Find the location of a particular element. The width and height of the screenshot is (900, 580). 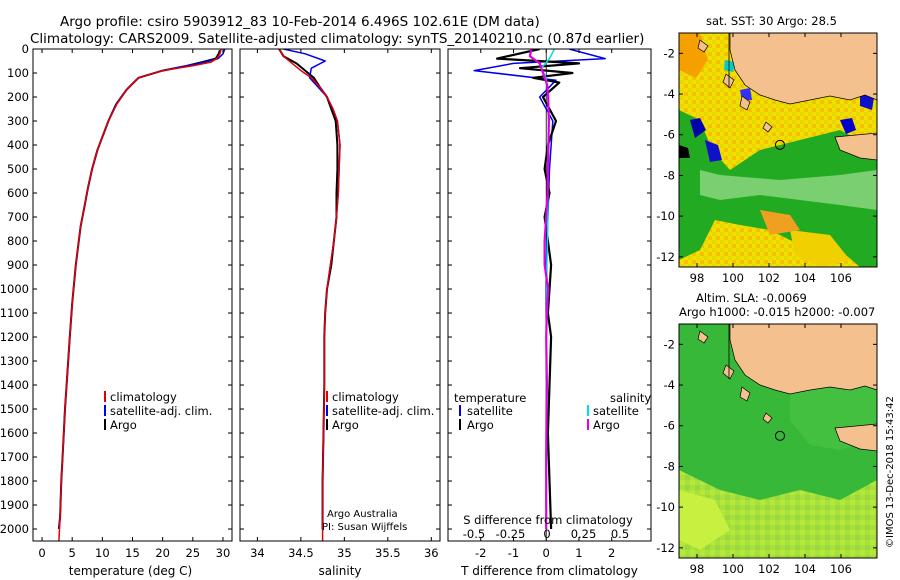

salinity-legend-entry: satellite-adj. clim. is located at coordinates (383, 411).